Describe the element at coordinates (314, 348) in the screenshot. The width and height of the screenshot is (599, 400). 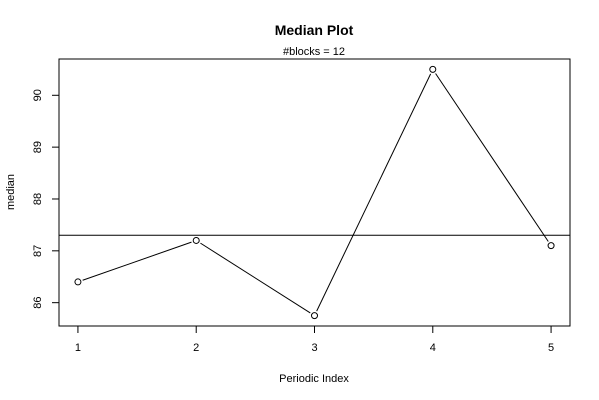
I see `x-tick-label: 3` at that location.